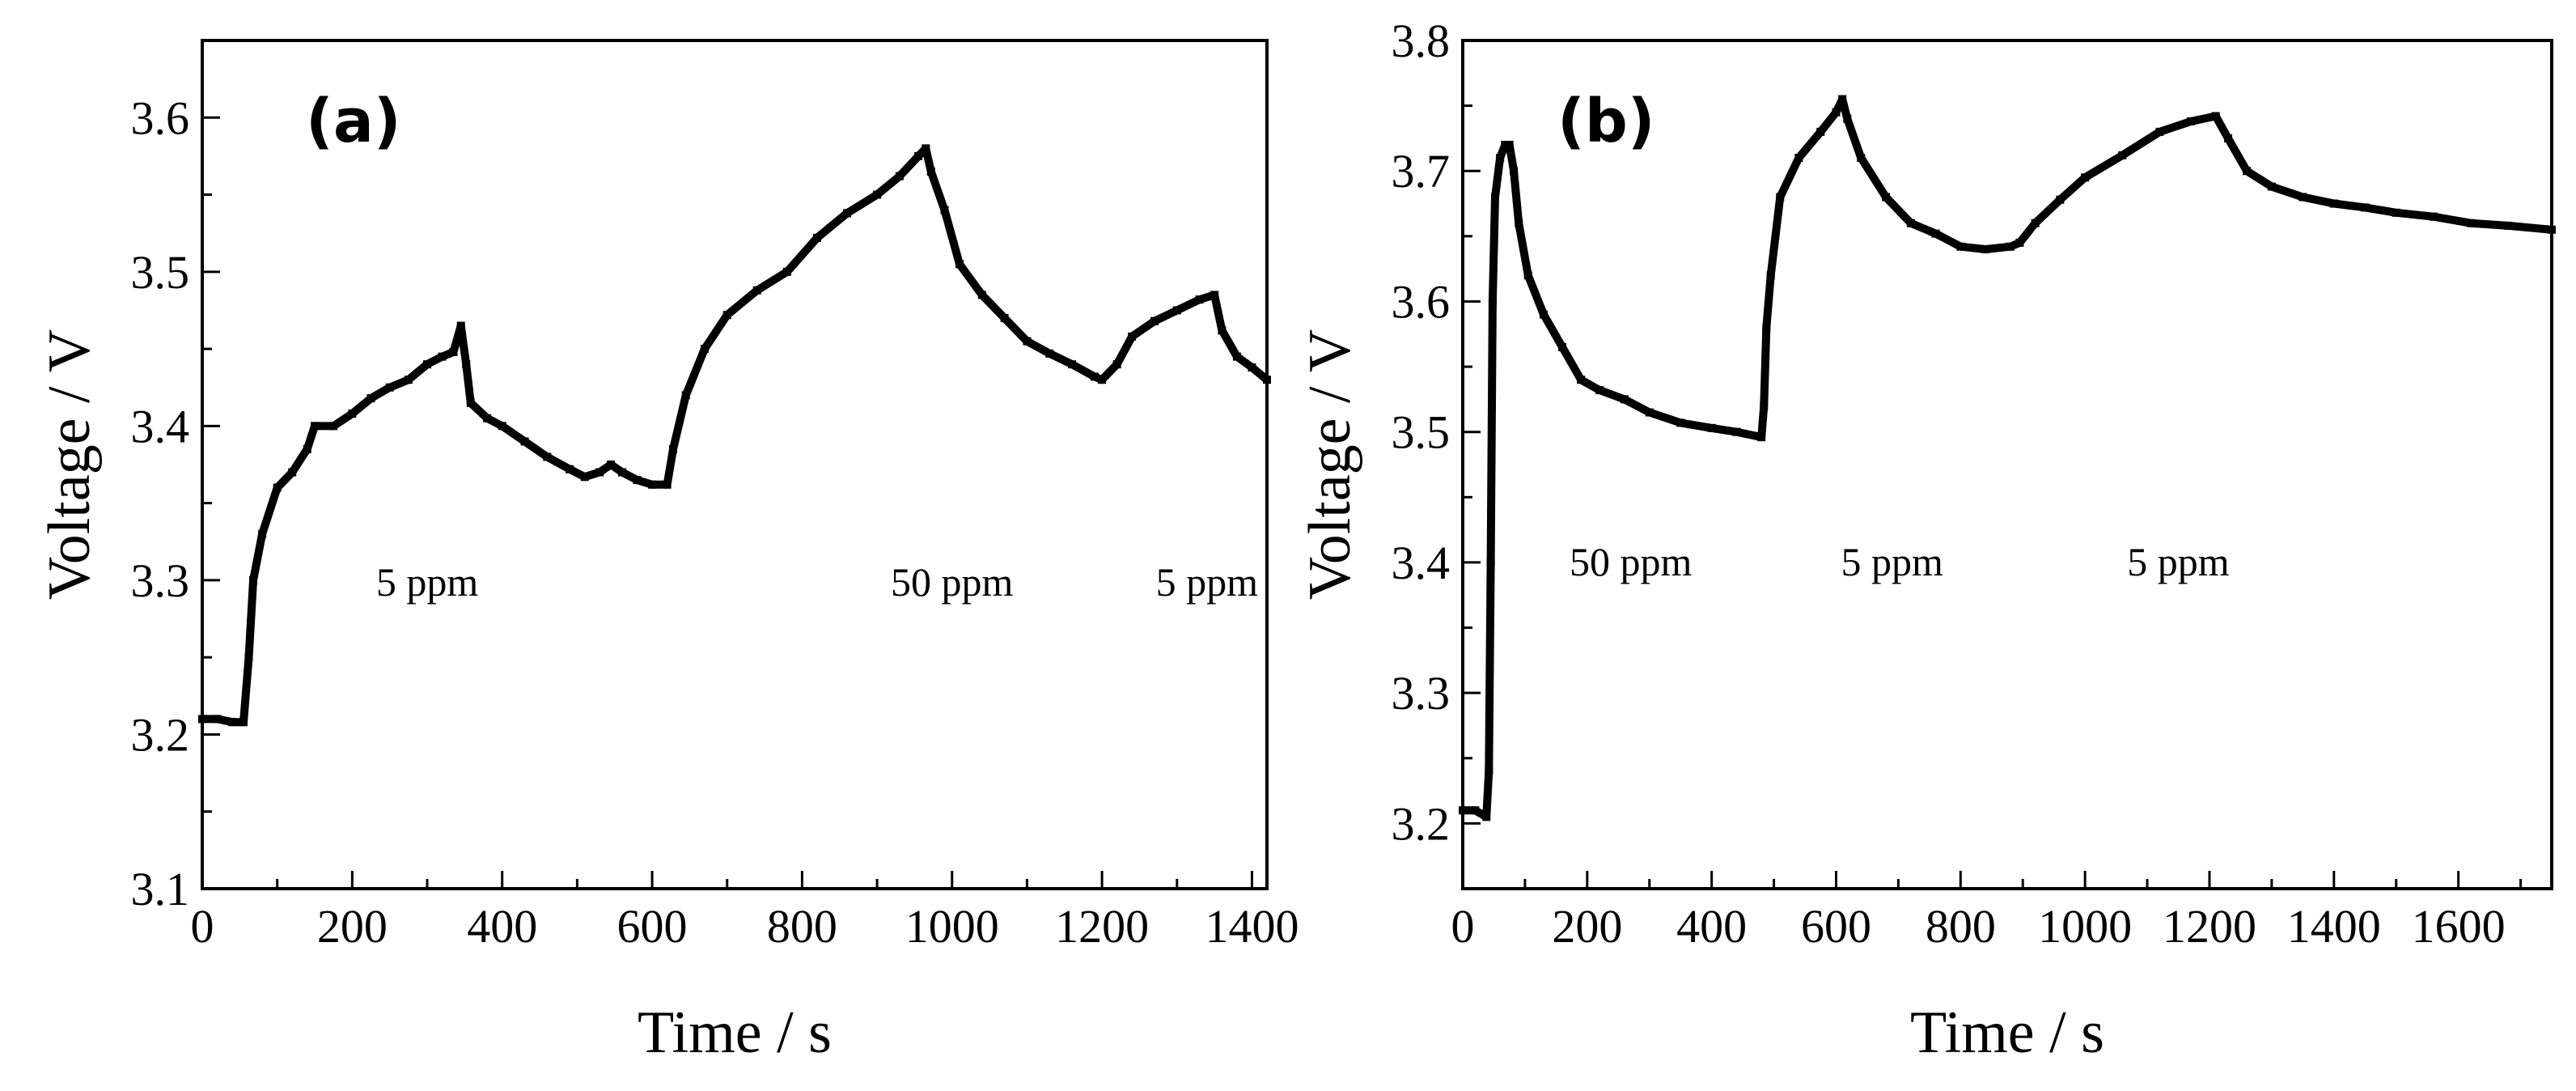 The height and width of the screenshot is (1091, 2576). Describe the element at coordinates (1421, 563) in the screenshot. I see `y-tick-label: 3.4` at that location.